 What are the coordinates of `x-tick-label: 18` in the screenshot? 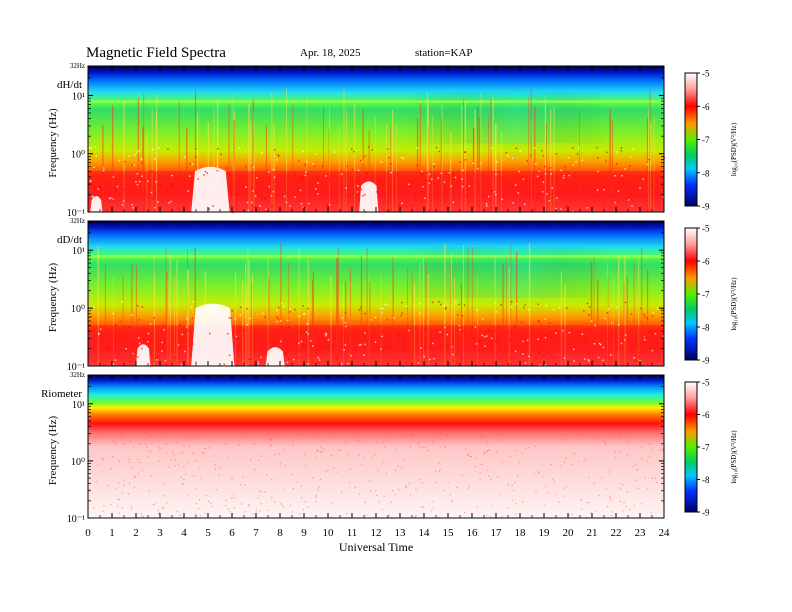 It's located at (521, 533).